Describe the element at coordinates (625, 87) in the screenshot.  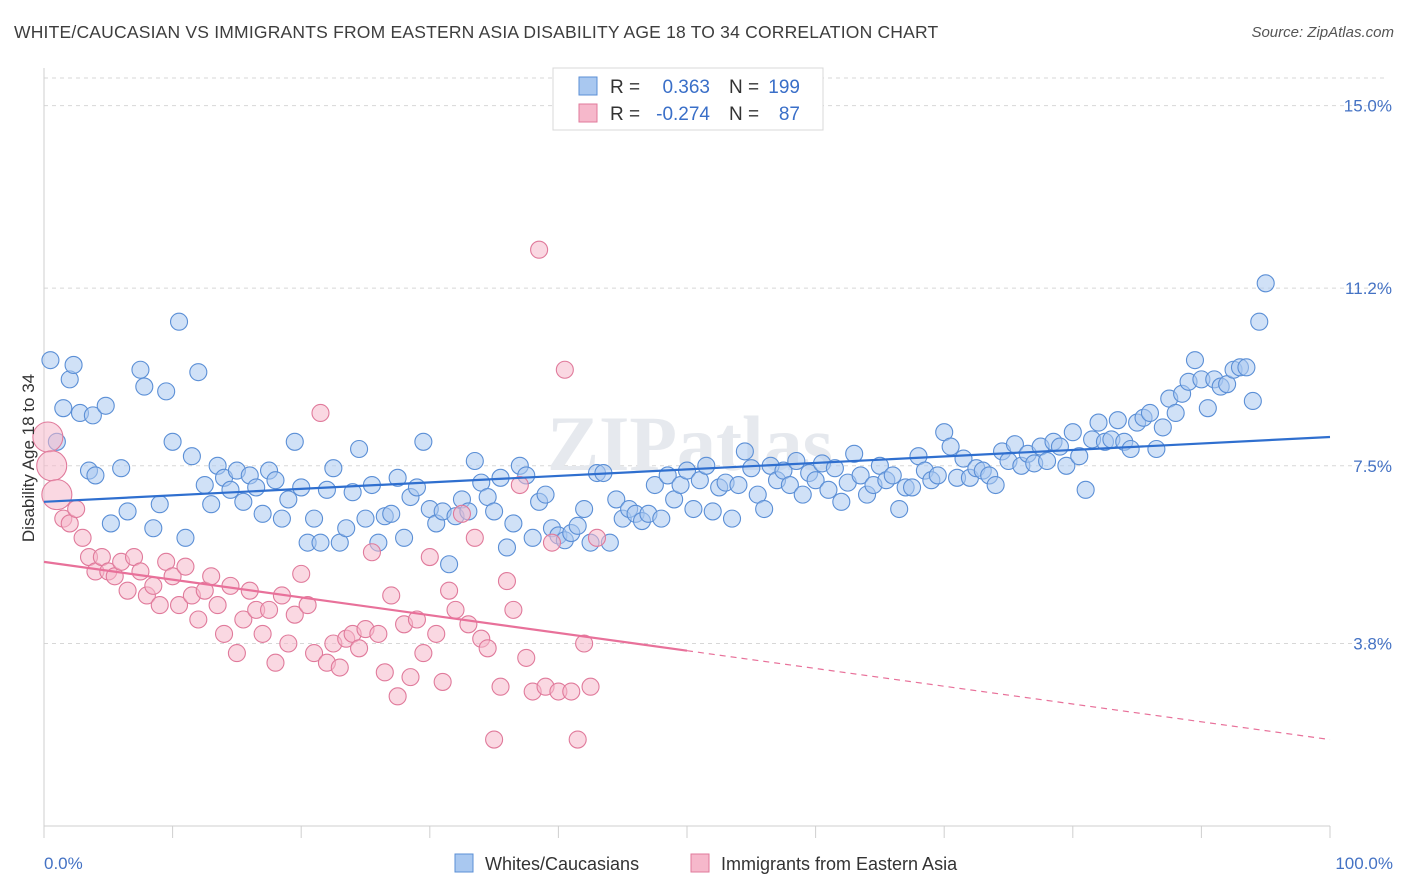
I see `legend-r-label-whites: R =` at that location.